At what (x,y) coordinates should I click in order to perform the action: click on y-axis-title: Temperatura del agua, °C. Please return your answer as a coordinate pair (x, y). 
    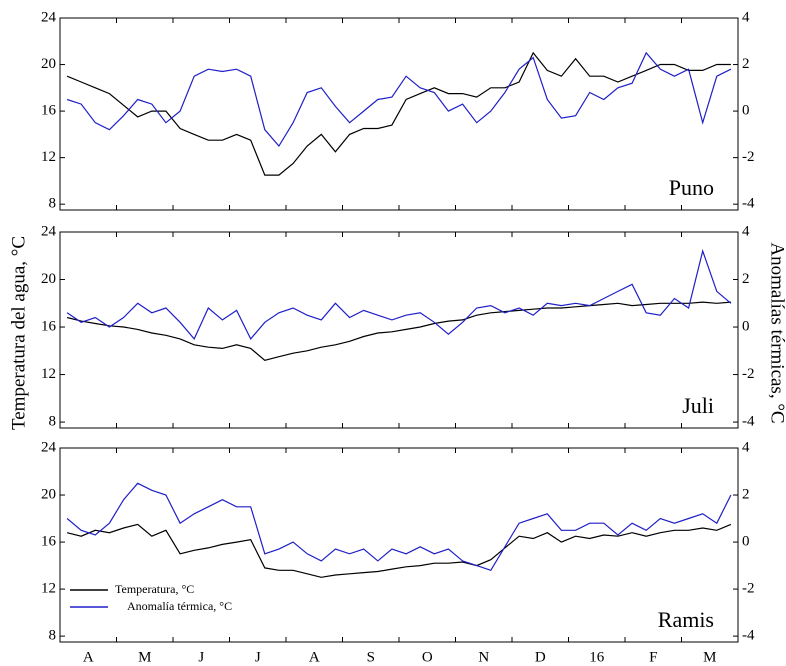
    Looking at the image, I should click on (18, 333).